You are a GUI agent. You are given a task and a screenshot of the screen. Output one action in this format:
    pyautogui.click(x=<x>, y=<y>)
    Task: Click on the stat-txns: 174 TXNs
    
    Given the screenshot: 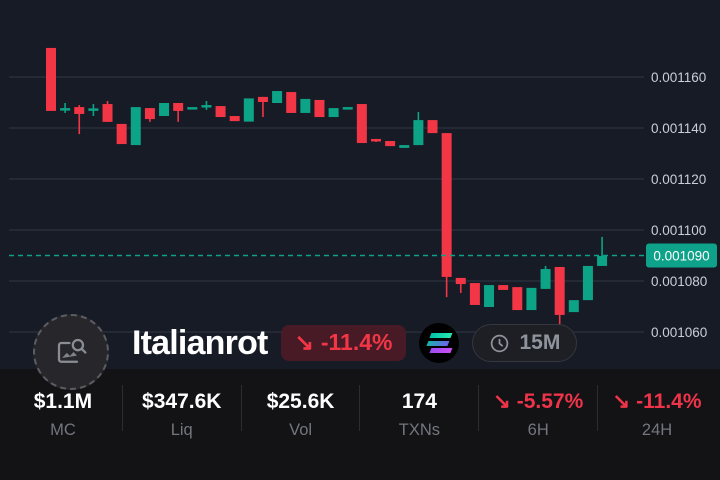 What is the action you would take?
    pyautogui.click(x=419, y=415)
    